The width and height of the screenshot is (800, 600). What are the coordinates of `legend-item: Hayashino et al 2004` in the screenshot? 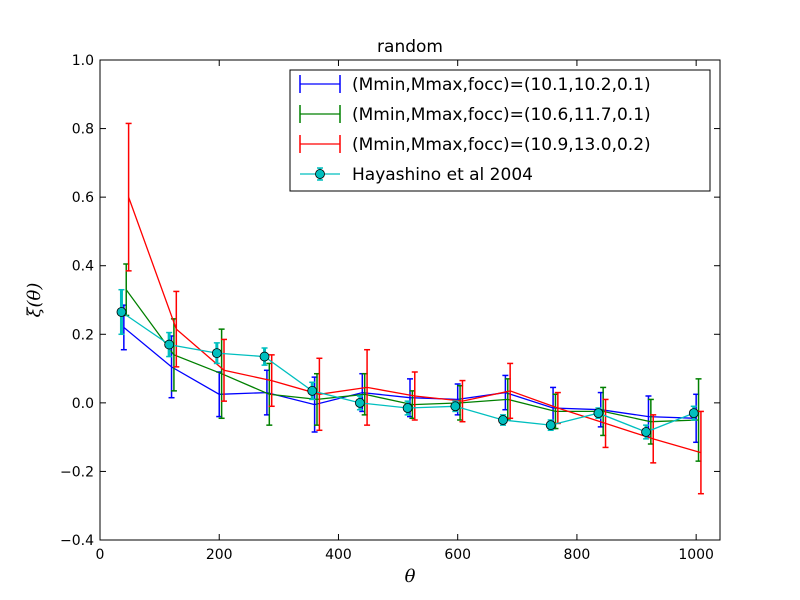 It's located at (416, 175).